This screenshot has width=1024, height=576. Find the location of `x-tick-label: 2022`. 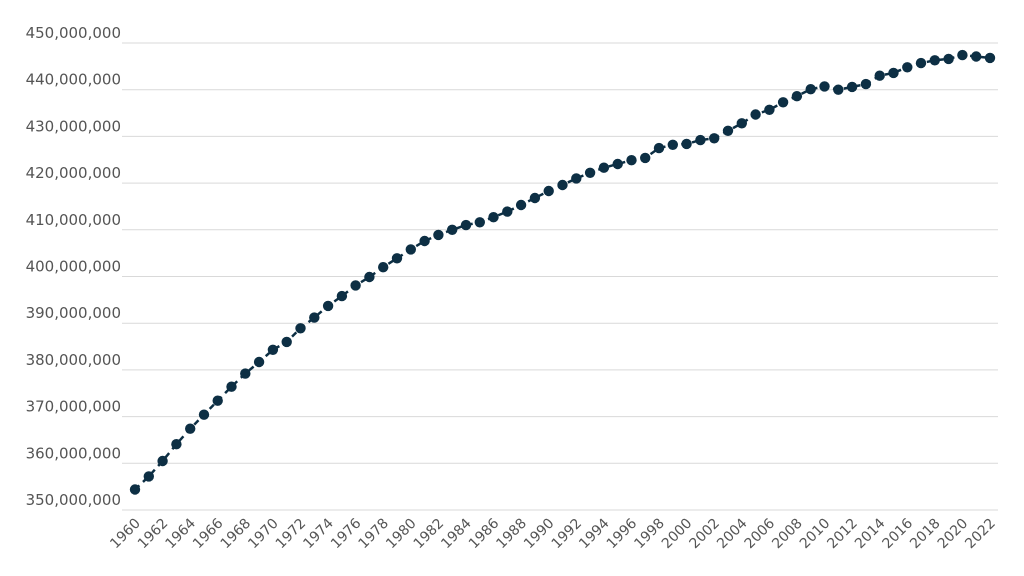

x-tick-label: 2022 is located at coordinates (980, 534).